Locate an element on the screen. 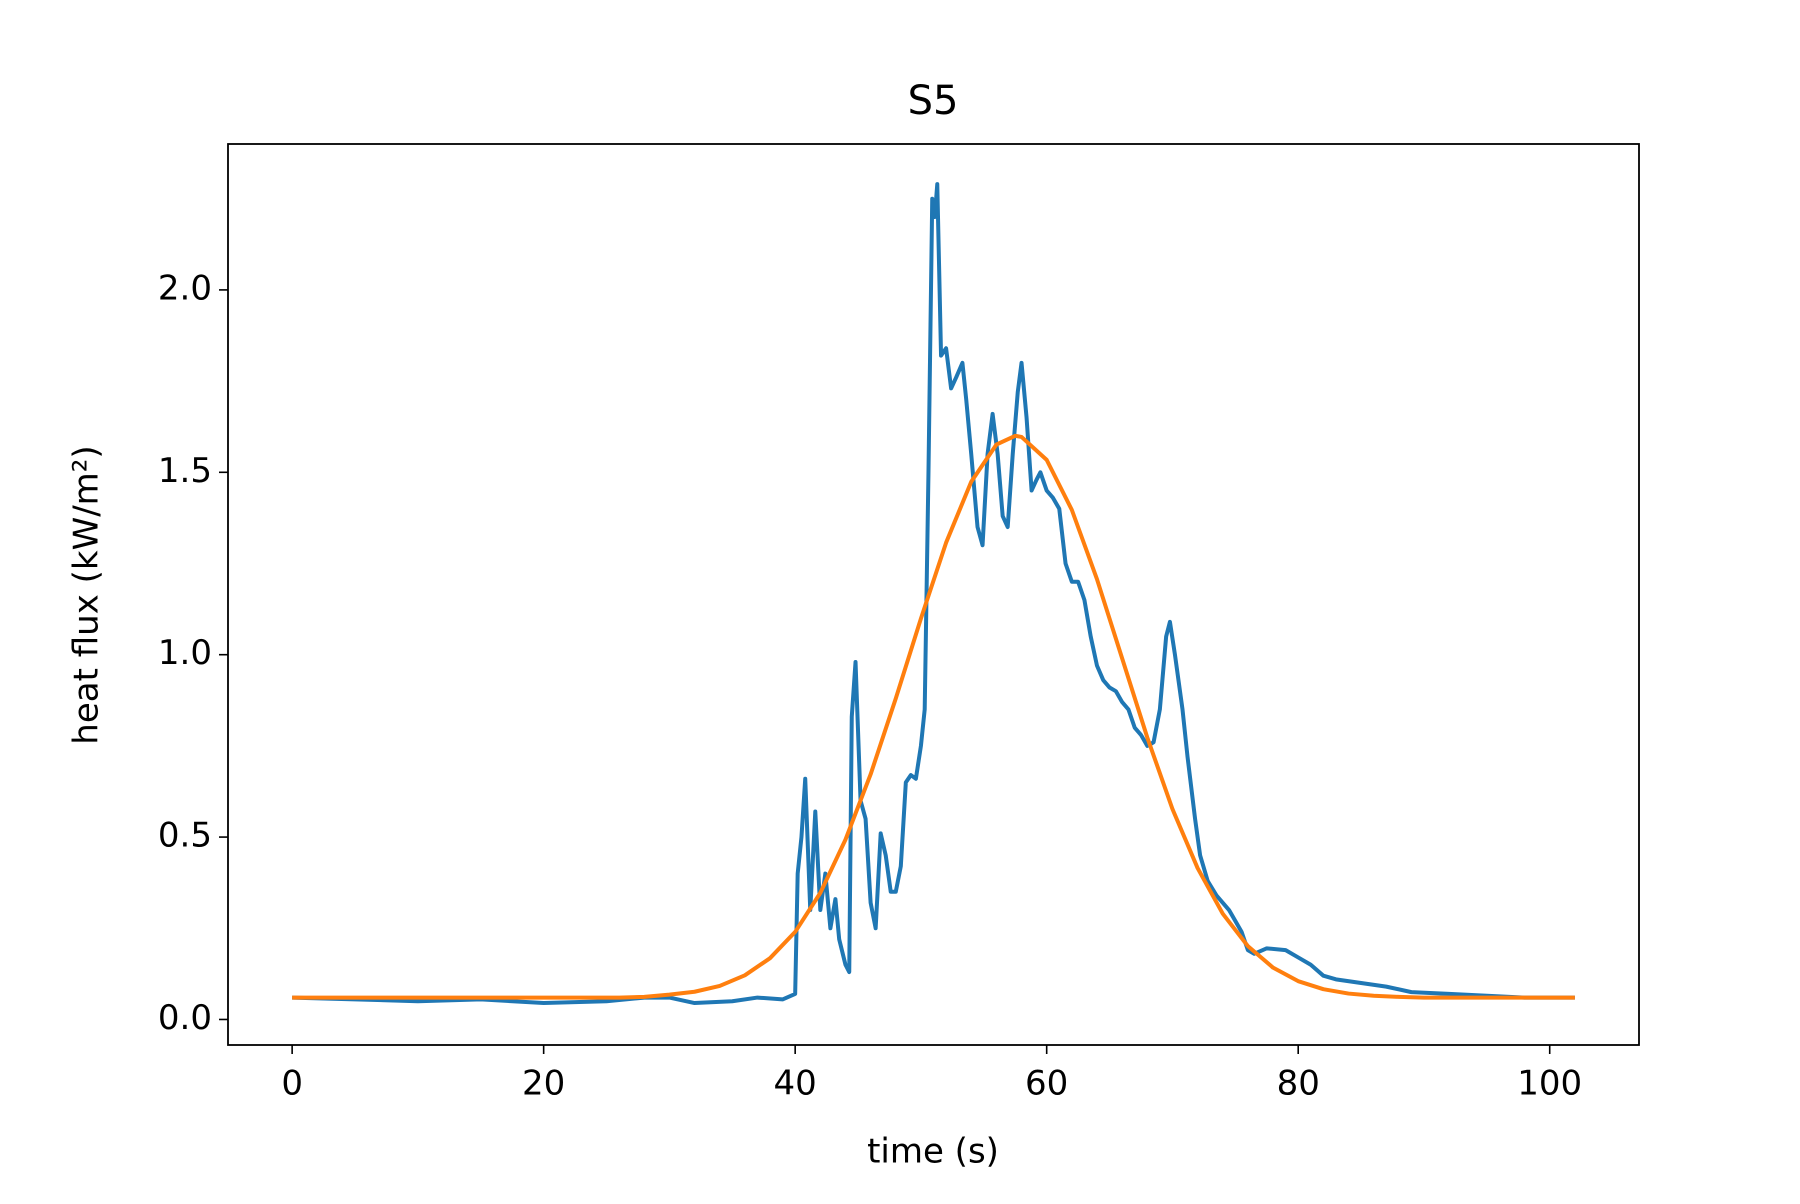  x-tick-label: 20 is located at coordinates (543, 1084).